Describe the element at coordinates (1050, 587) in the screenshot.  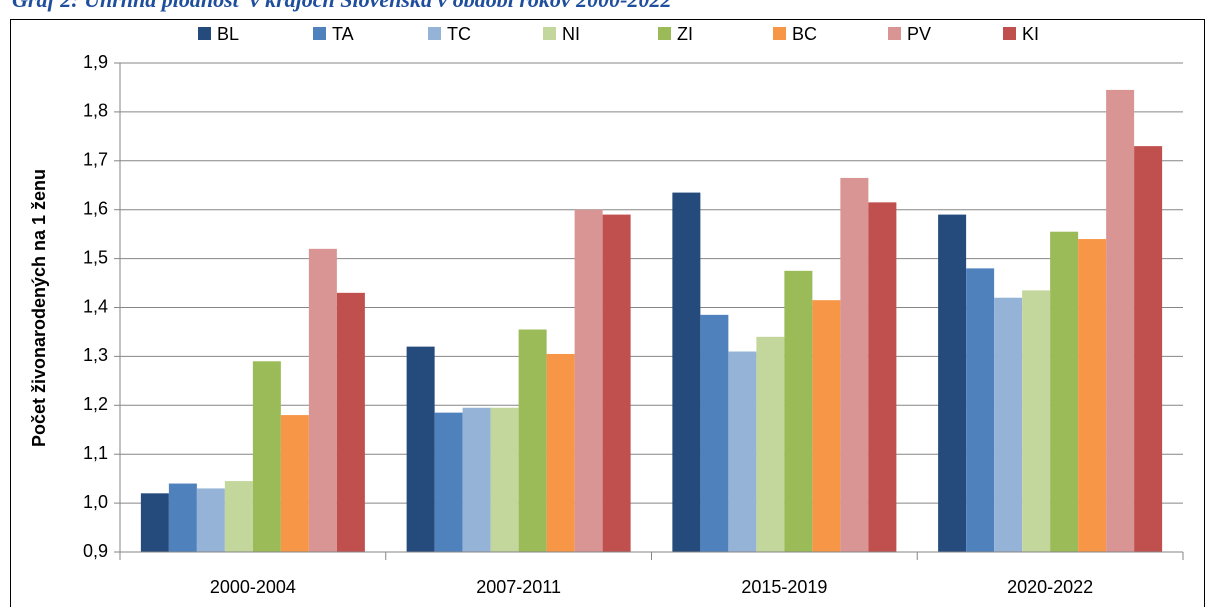
I see `x-tick-label: 2020-2022` at that location.